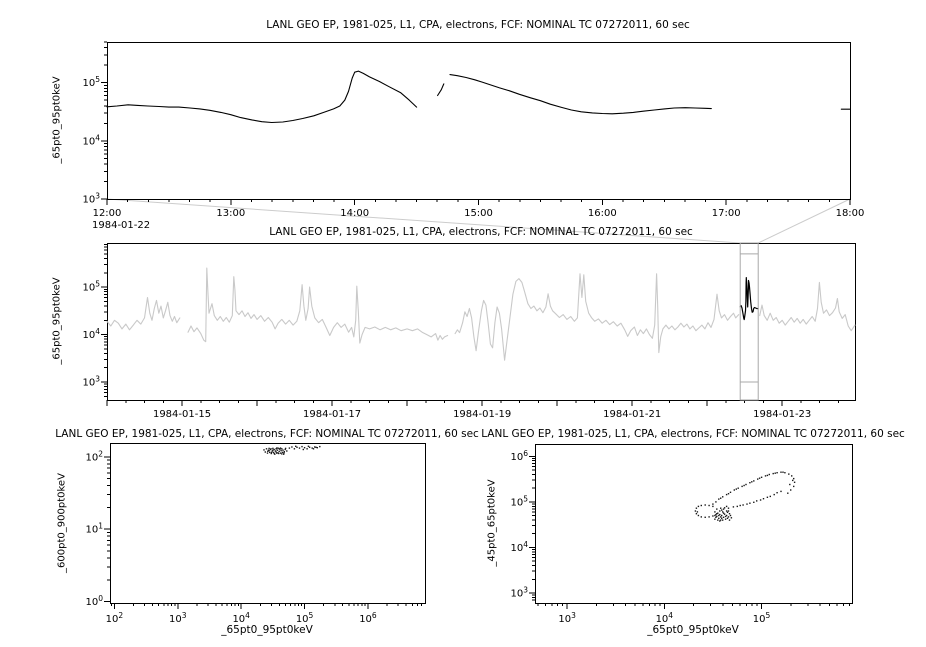 Image resolution: width=926 pixels, height=647 pixels. What do you see at coordinates (57, 321) in the screenshot?
I see `plot2-y-axis-label: _65pt0_95pt0keV` at bounding box center [57, 321].